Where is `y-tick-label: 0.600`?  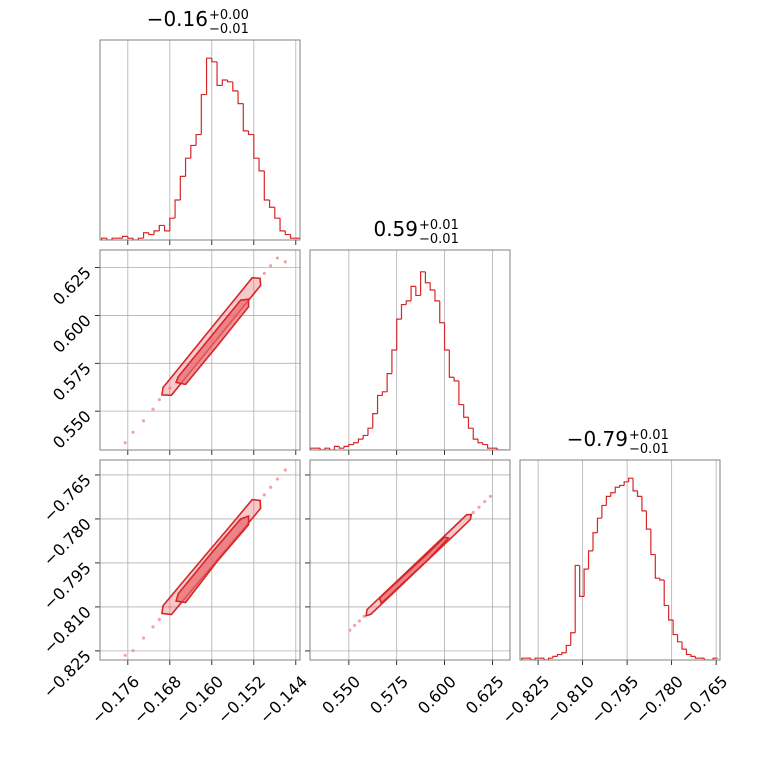 y-tick-label: 0.600 is located at coordinates (72, 334).